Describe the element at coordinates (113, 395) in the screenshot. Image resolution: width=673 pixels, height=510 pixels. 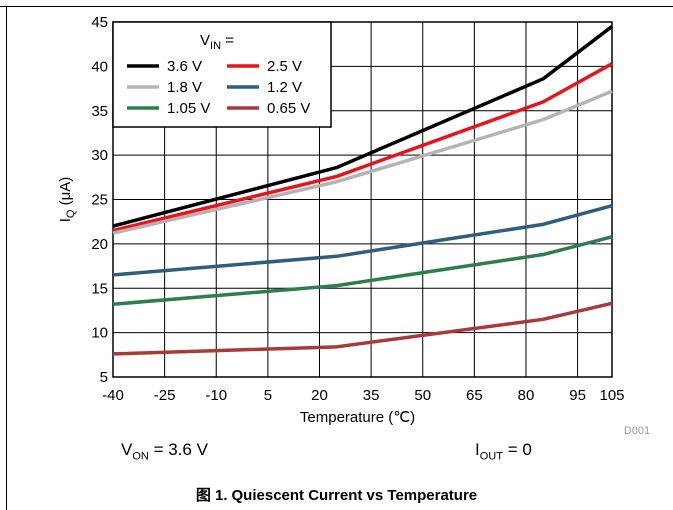
I see `x-tick-label: -40` at that location.